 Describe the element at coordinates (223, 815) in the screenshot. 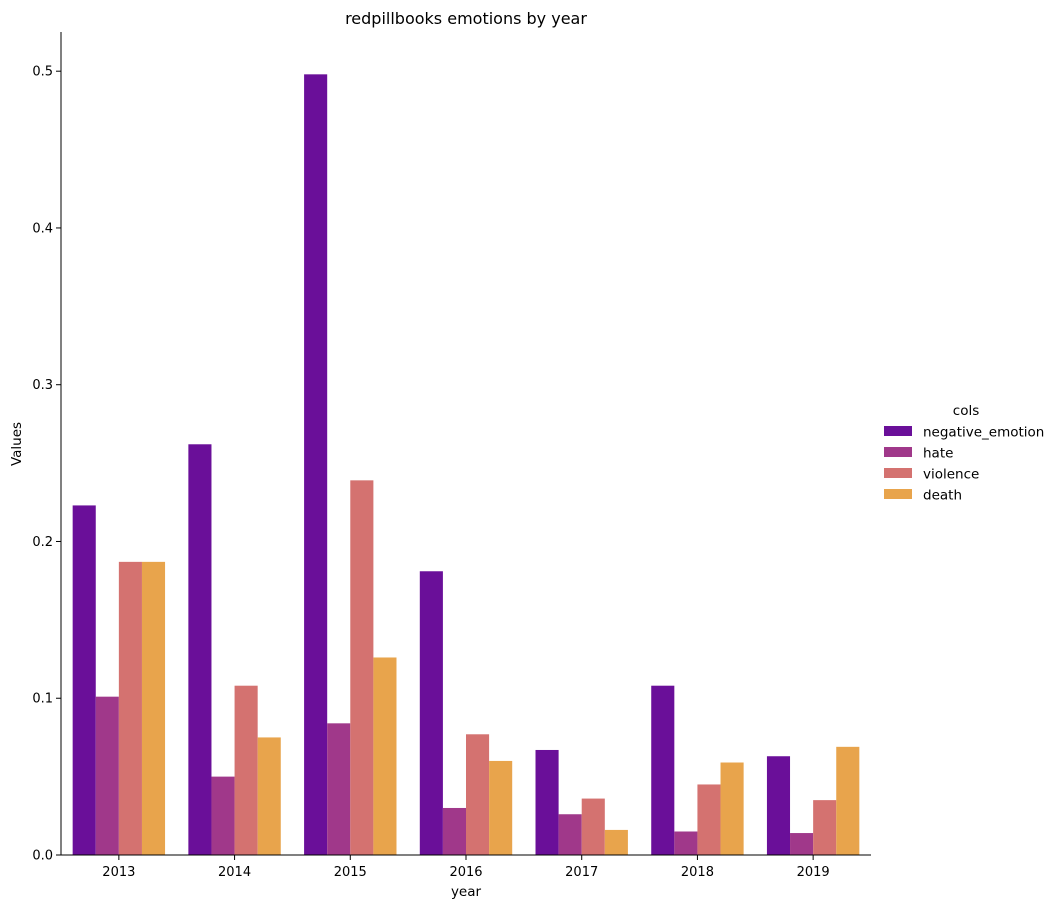

I see `bar-hate-2014` at that location.